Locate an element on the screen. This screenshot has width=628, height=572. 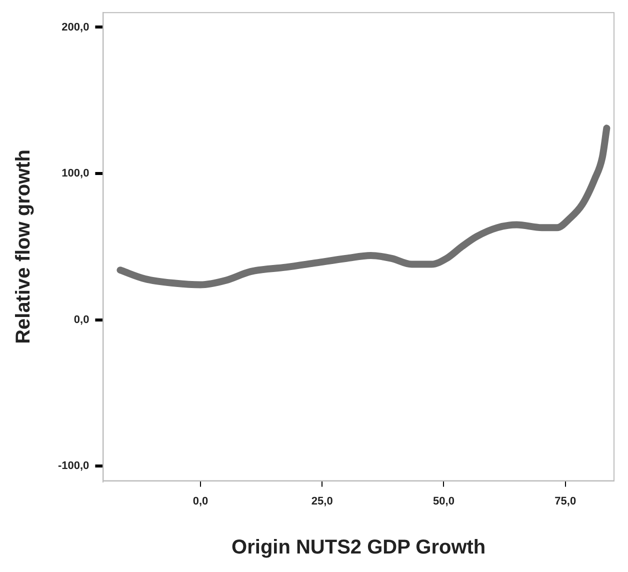
x-tick-label: 75,0 is located at coordinates (565, 501).